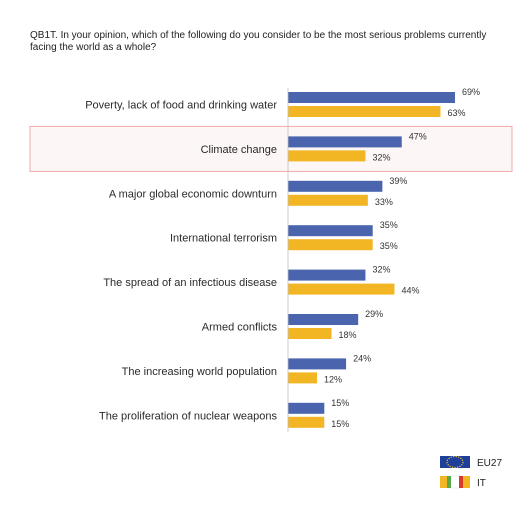 The image size is (532, 519). What do you see at coordinates (240, 328) in the screenshot?
I see `category-label-armed-conflicts: Armed conflicts` at bounding box center [240, 328].